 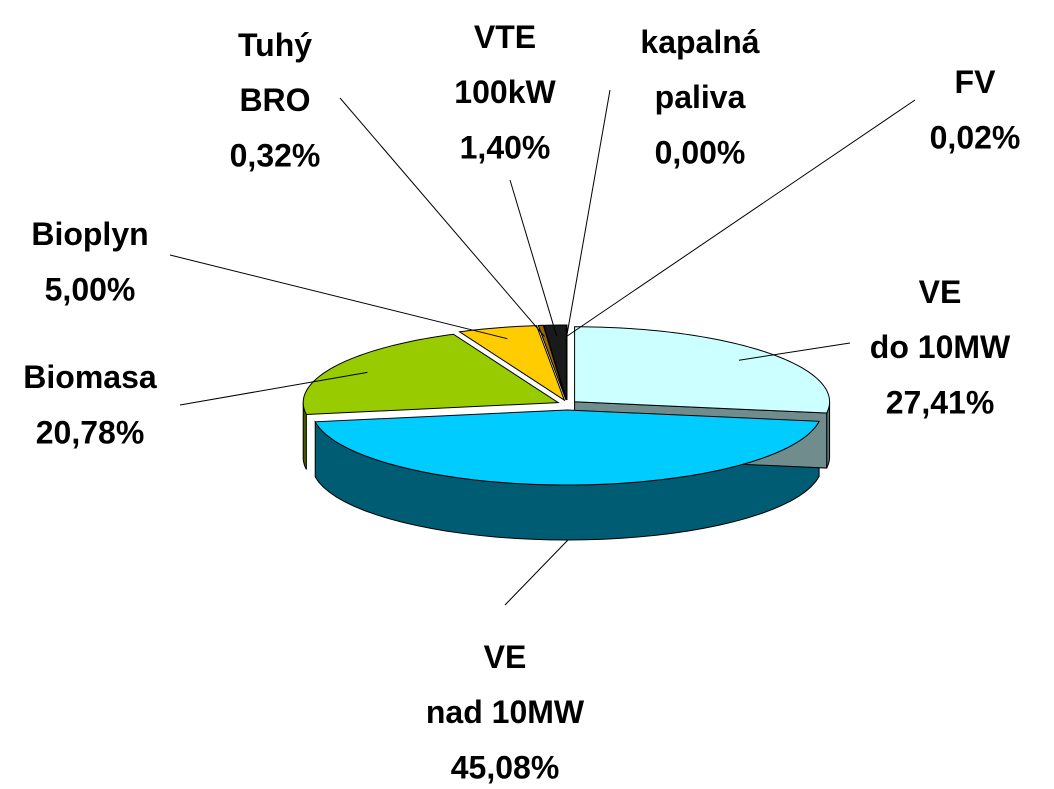 What do you see at coordinates (275, 155) in the screenshot?
I see `value-label: 0,32%` at bounding box center [275, 155].